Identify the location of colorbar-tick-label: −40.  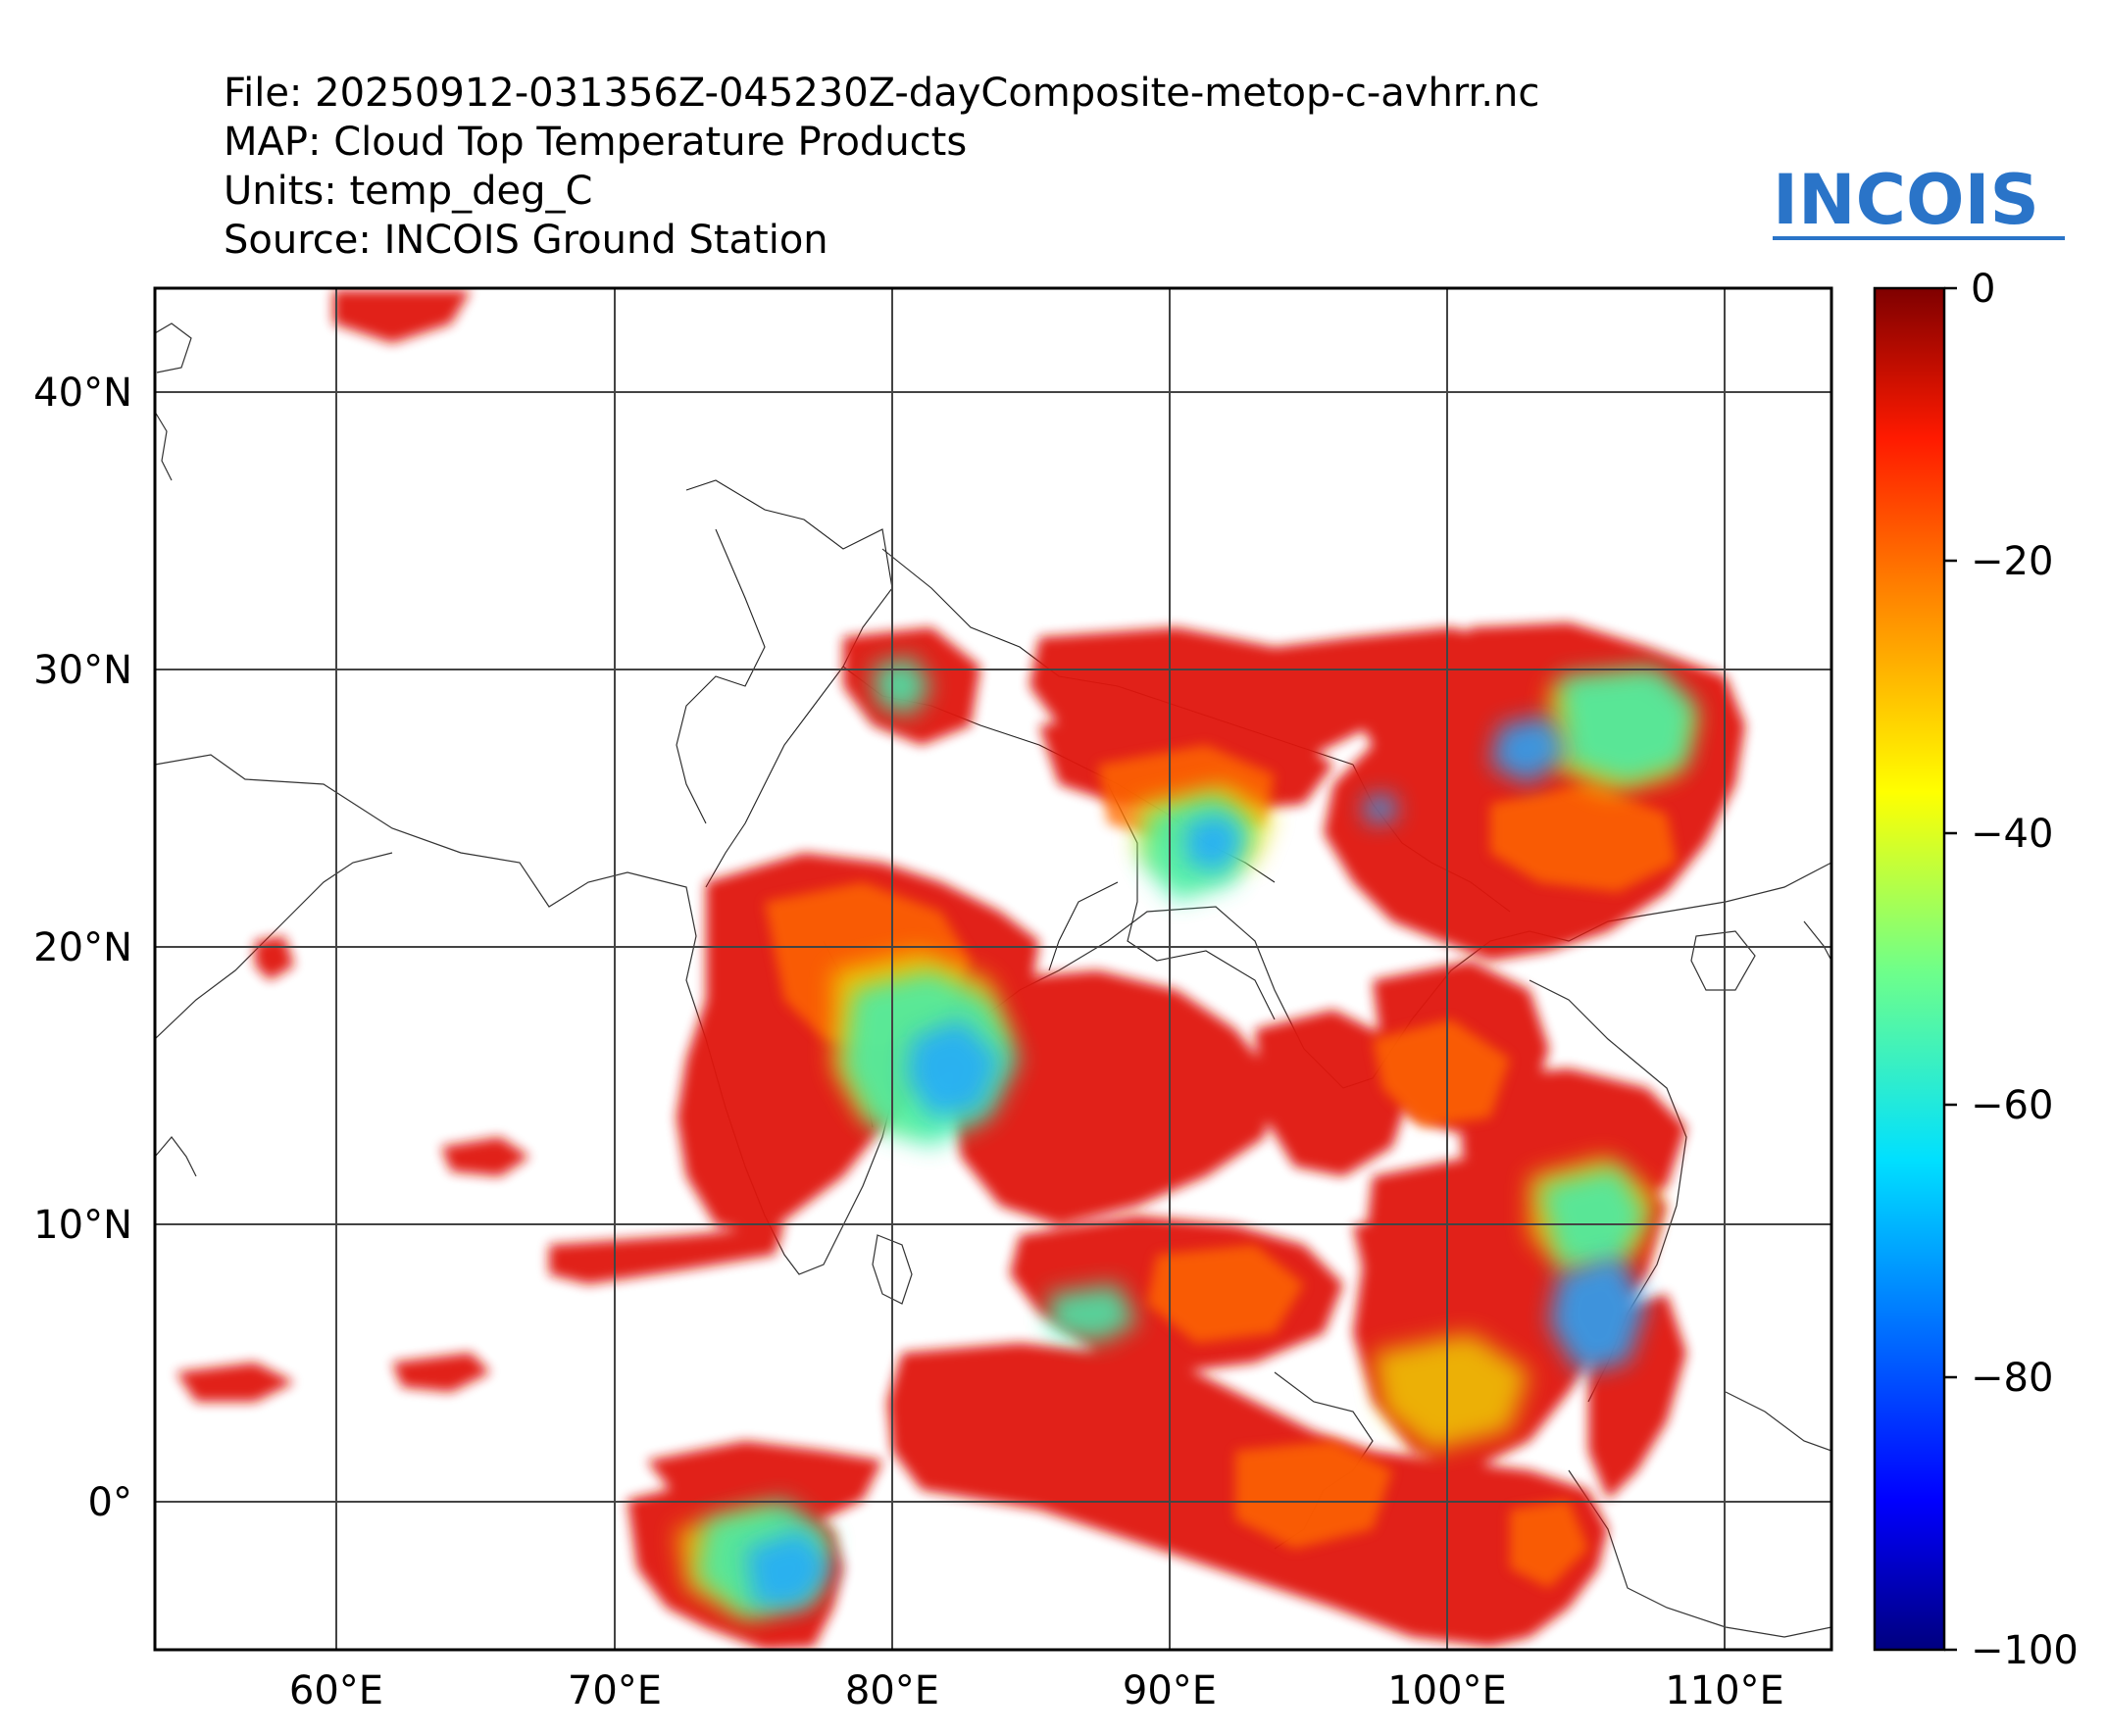
(2012, 835).